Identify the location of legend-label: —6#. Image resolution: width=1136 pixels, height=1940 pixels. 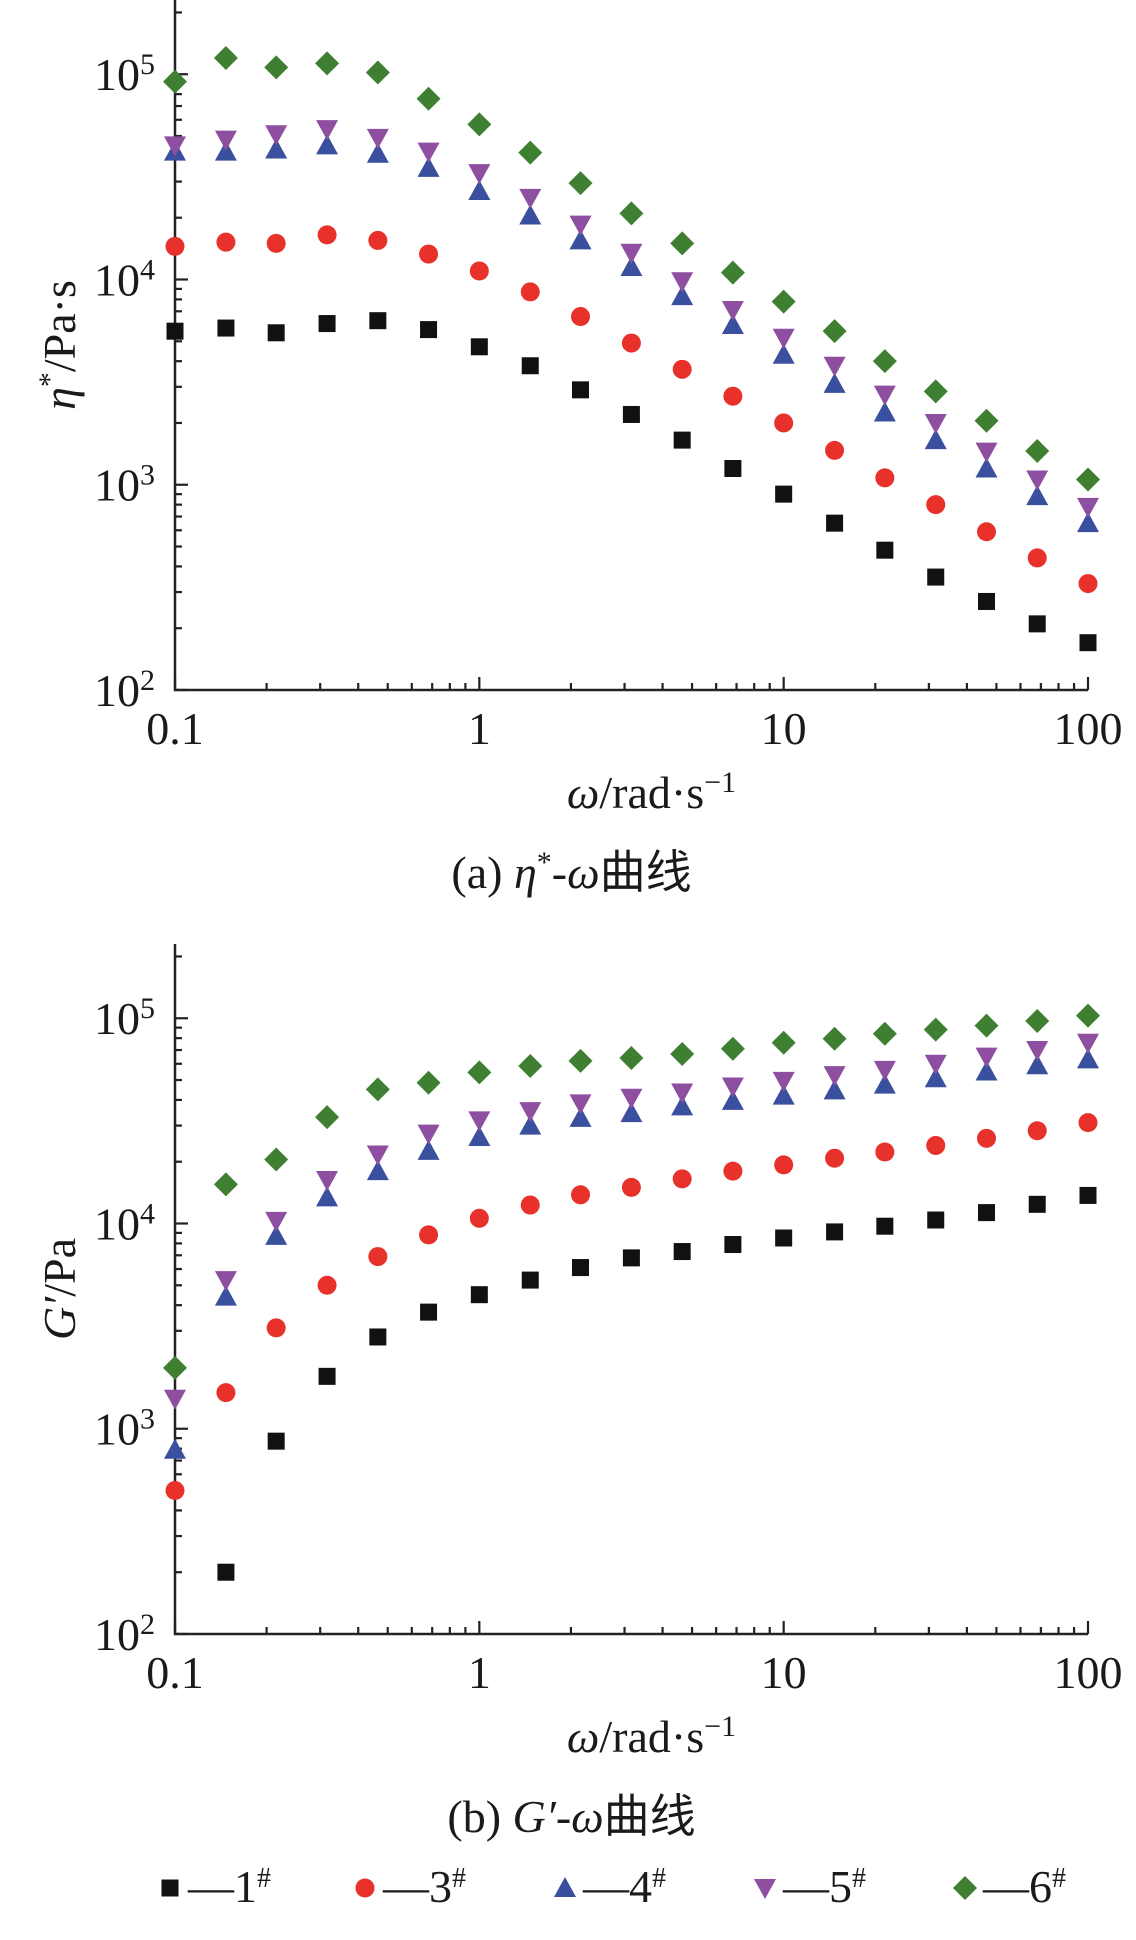
(1024, 1886).